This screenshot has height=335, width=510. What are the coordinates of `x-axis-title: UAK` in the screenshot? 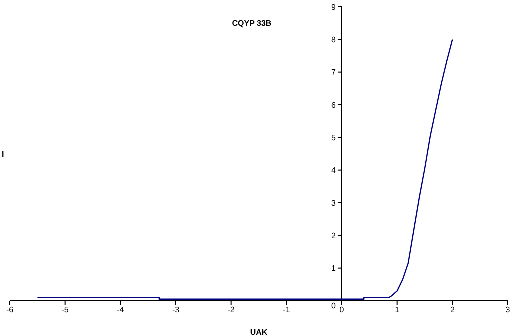 It's located at (259, 331).